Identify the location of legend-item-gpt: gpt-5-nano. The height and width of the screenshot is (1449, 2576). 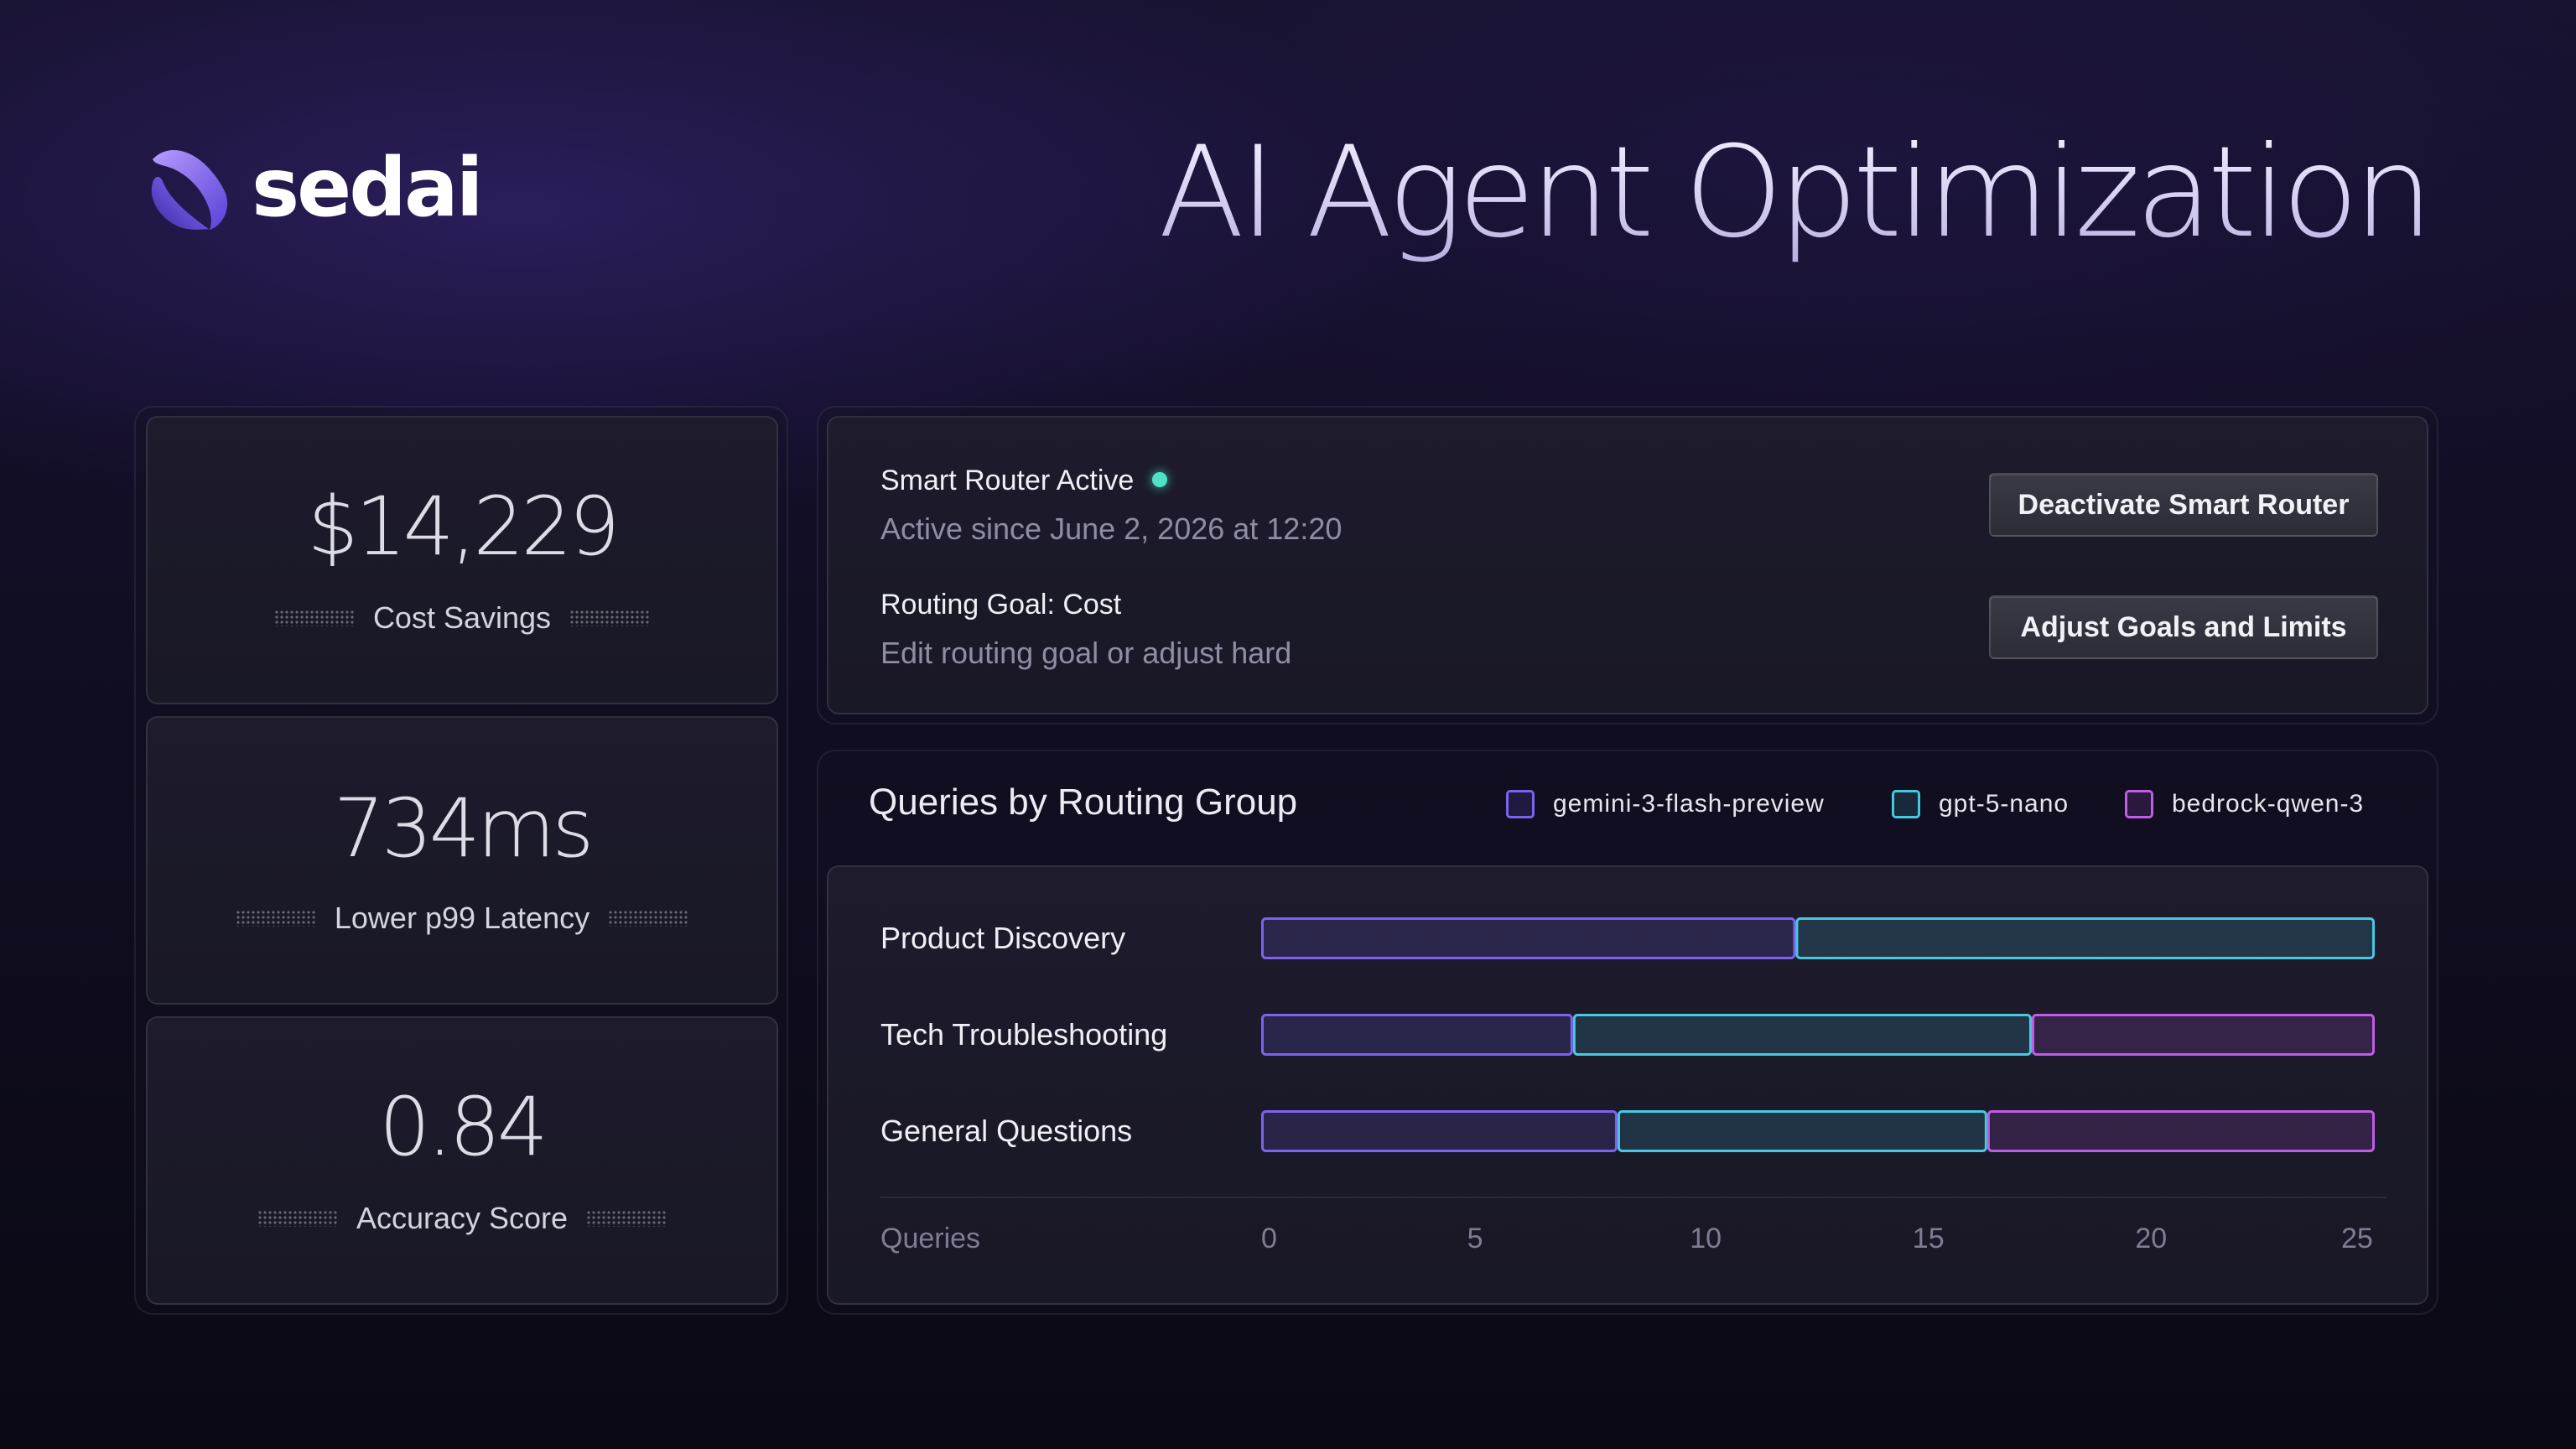
(1980, 804).